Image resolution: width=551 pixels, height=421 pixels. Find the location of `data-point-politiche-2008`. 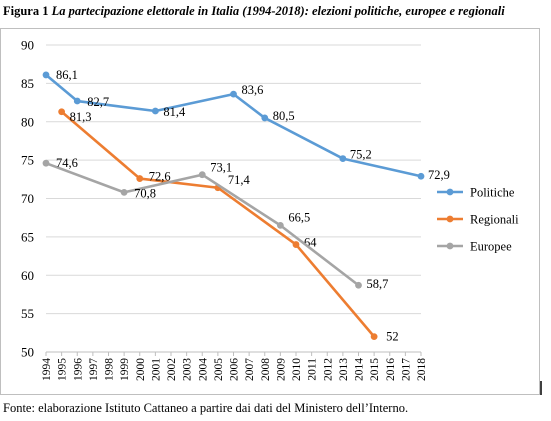

data-point-politiche-2008 is located at coordinates (265, 118).